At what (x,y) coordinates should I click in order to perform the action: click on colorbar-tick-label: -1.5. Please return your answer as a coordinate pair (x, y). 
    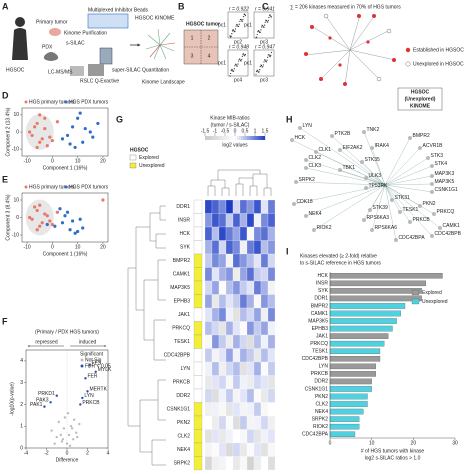
    Looking at the image, I should click on (205, 131).